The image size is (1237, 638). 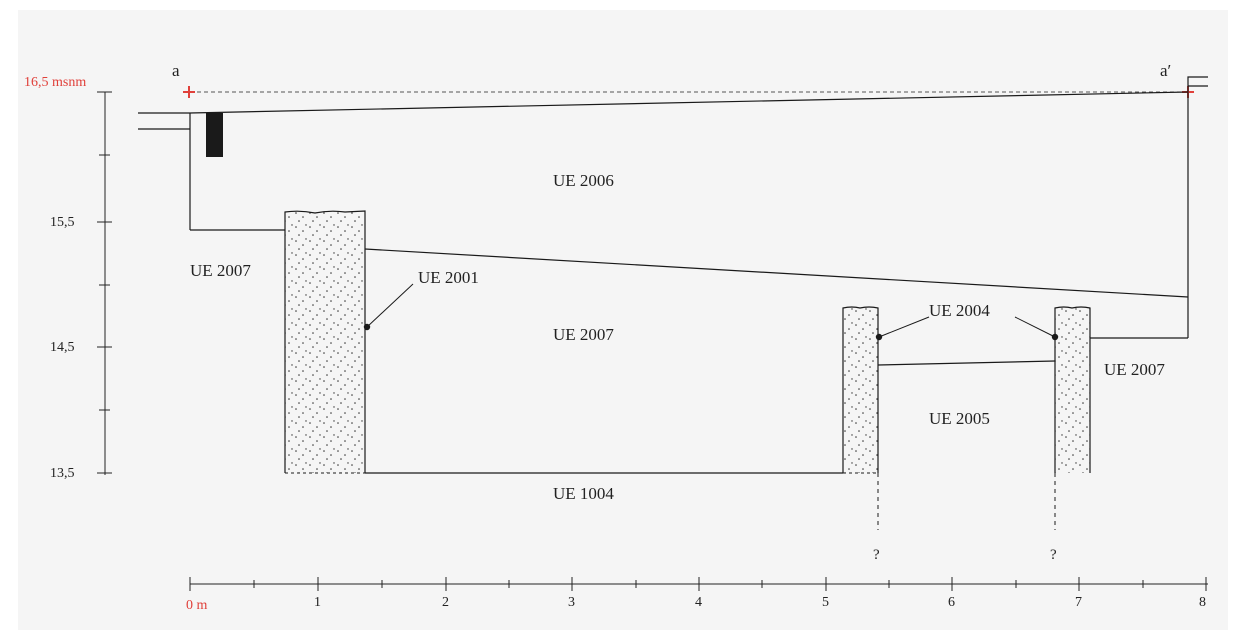 What do you see at coordinates (1078, 602) in the screenshot?
I see `distance-tick-label: 7` at bounding box center [1078, 602].